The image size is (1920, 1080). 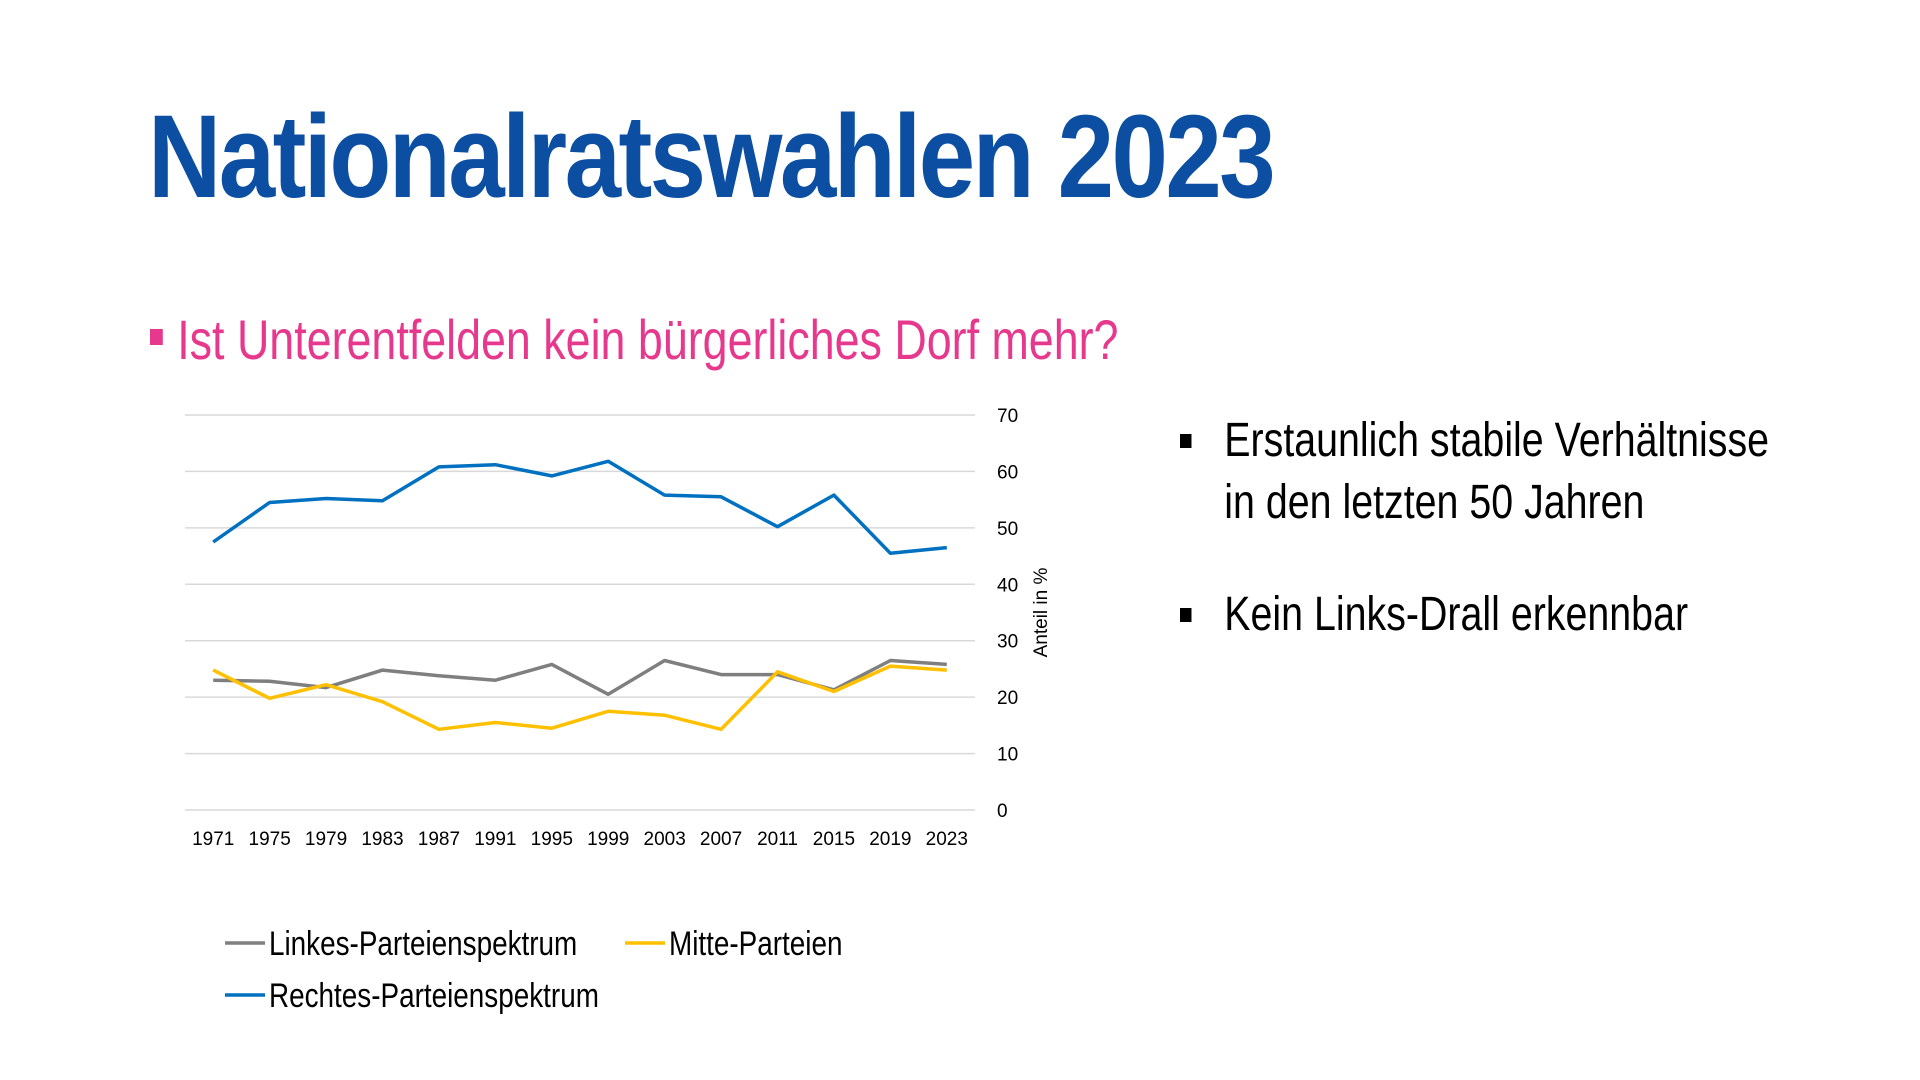 What do you see at coordinates (439, 839) in the screenshot?
I see `x-tick-label: 1987` at bounding box center [439, 839].